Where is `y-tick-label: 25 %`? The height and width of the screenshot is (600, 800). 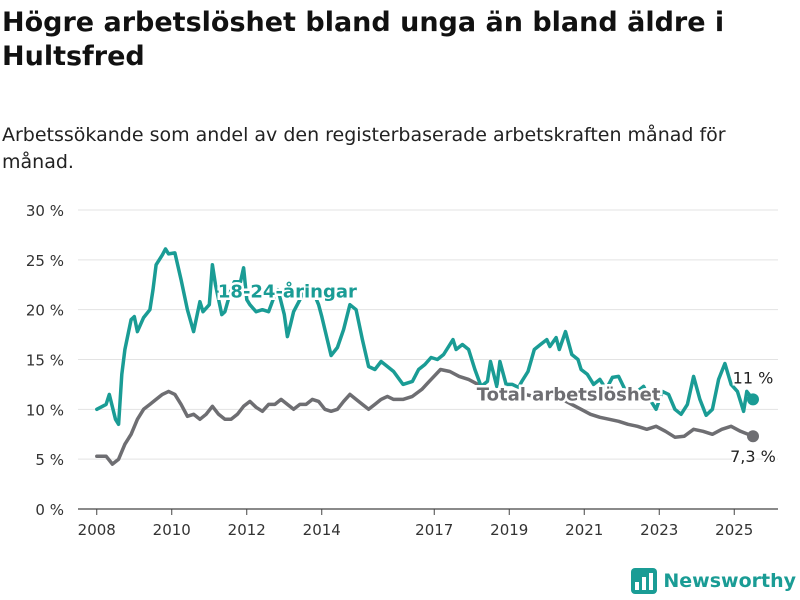 y-tick-label: 25 % is located at coordinates (45, 261).